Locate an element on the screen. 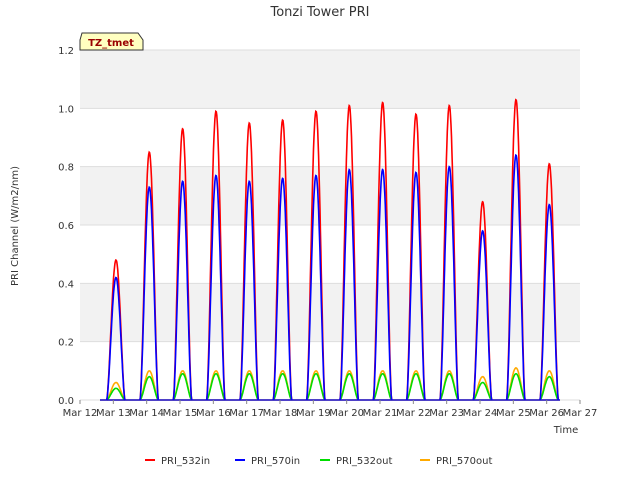  y-tick-label: 0.0 is located at coordinates (66, 401).